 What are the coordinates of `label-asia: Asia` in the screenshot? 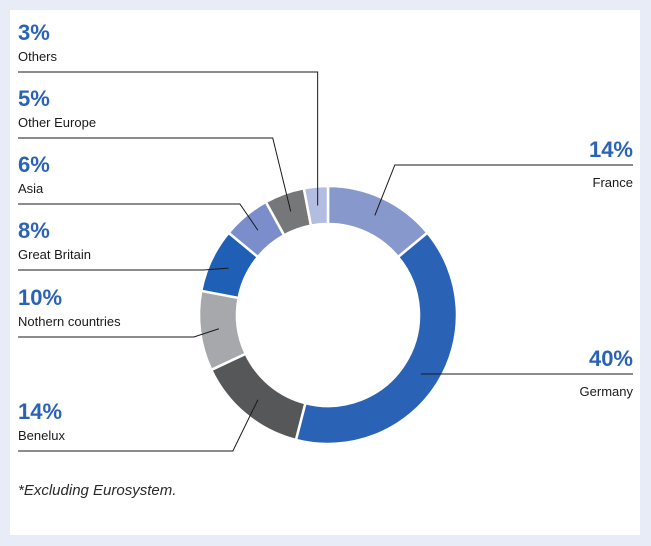 It's located at (31, 188).